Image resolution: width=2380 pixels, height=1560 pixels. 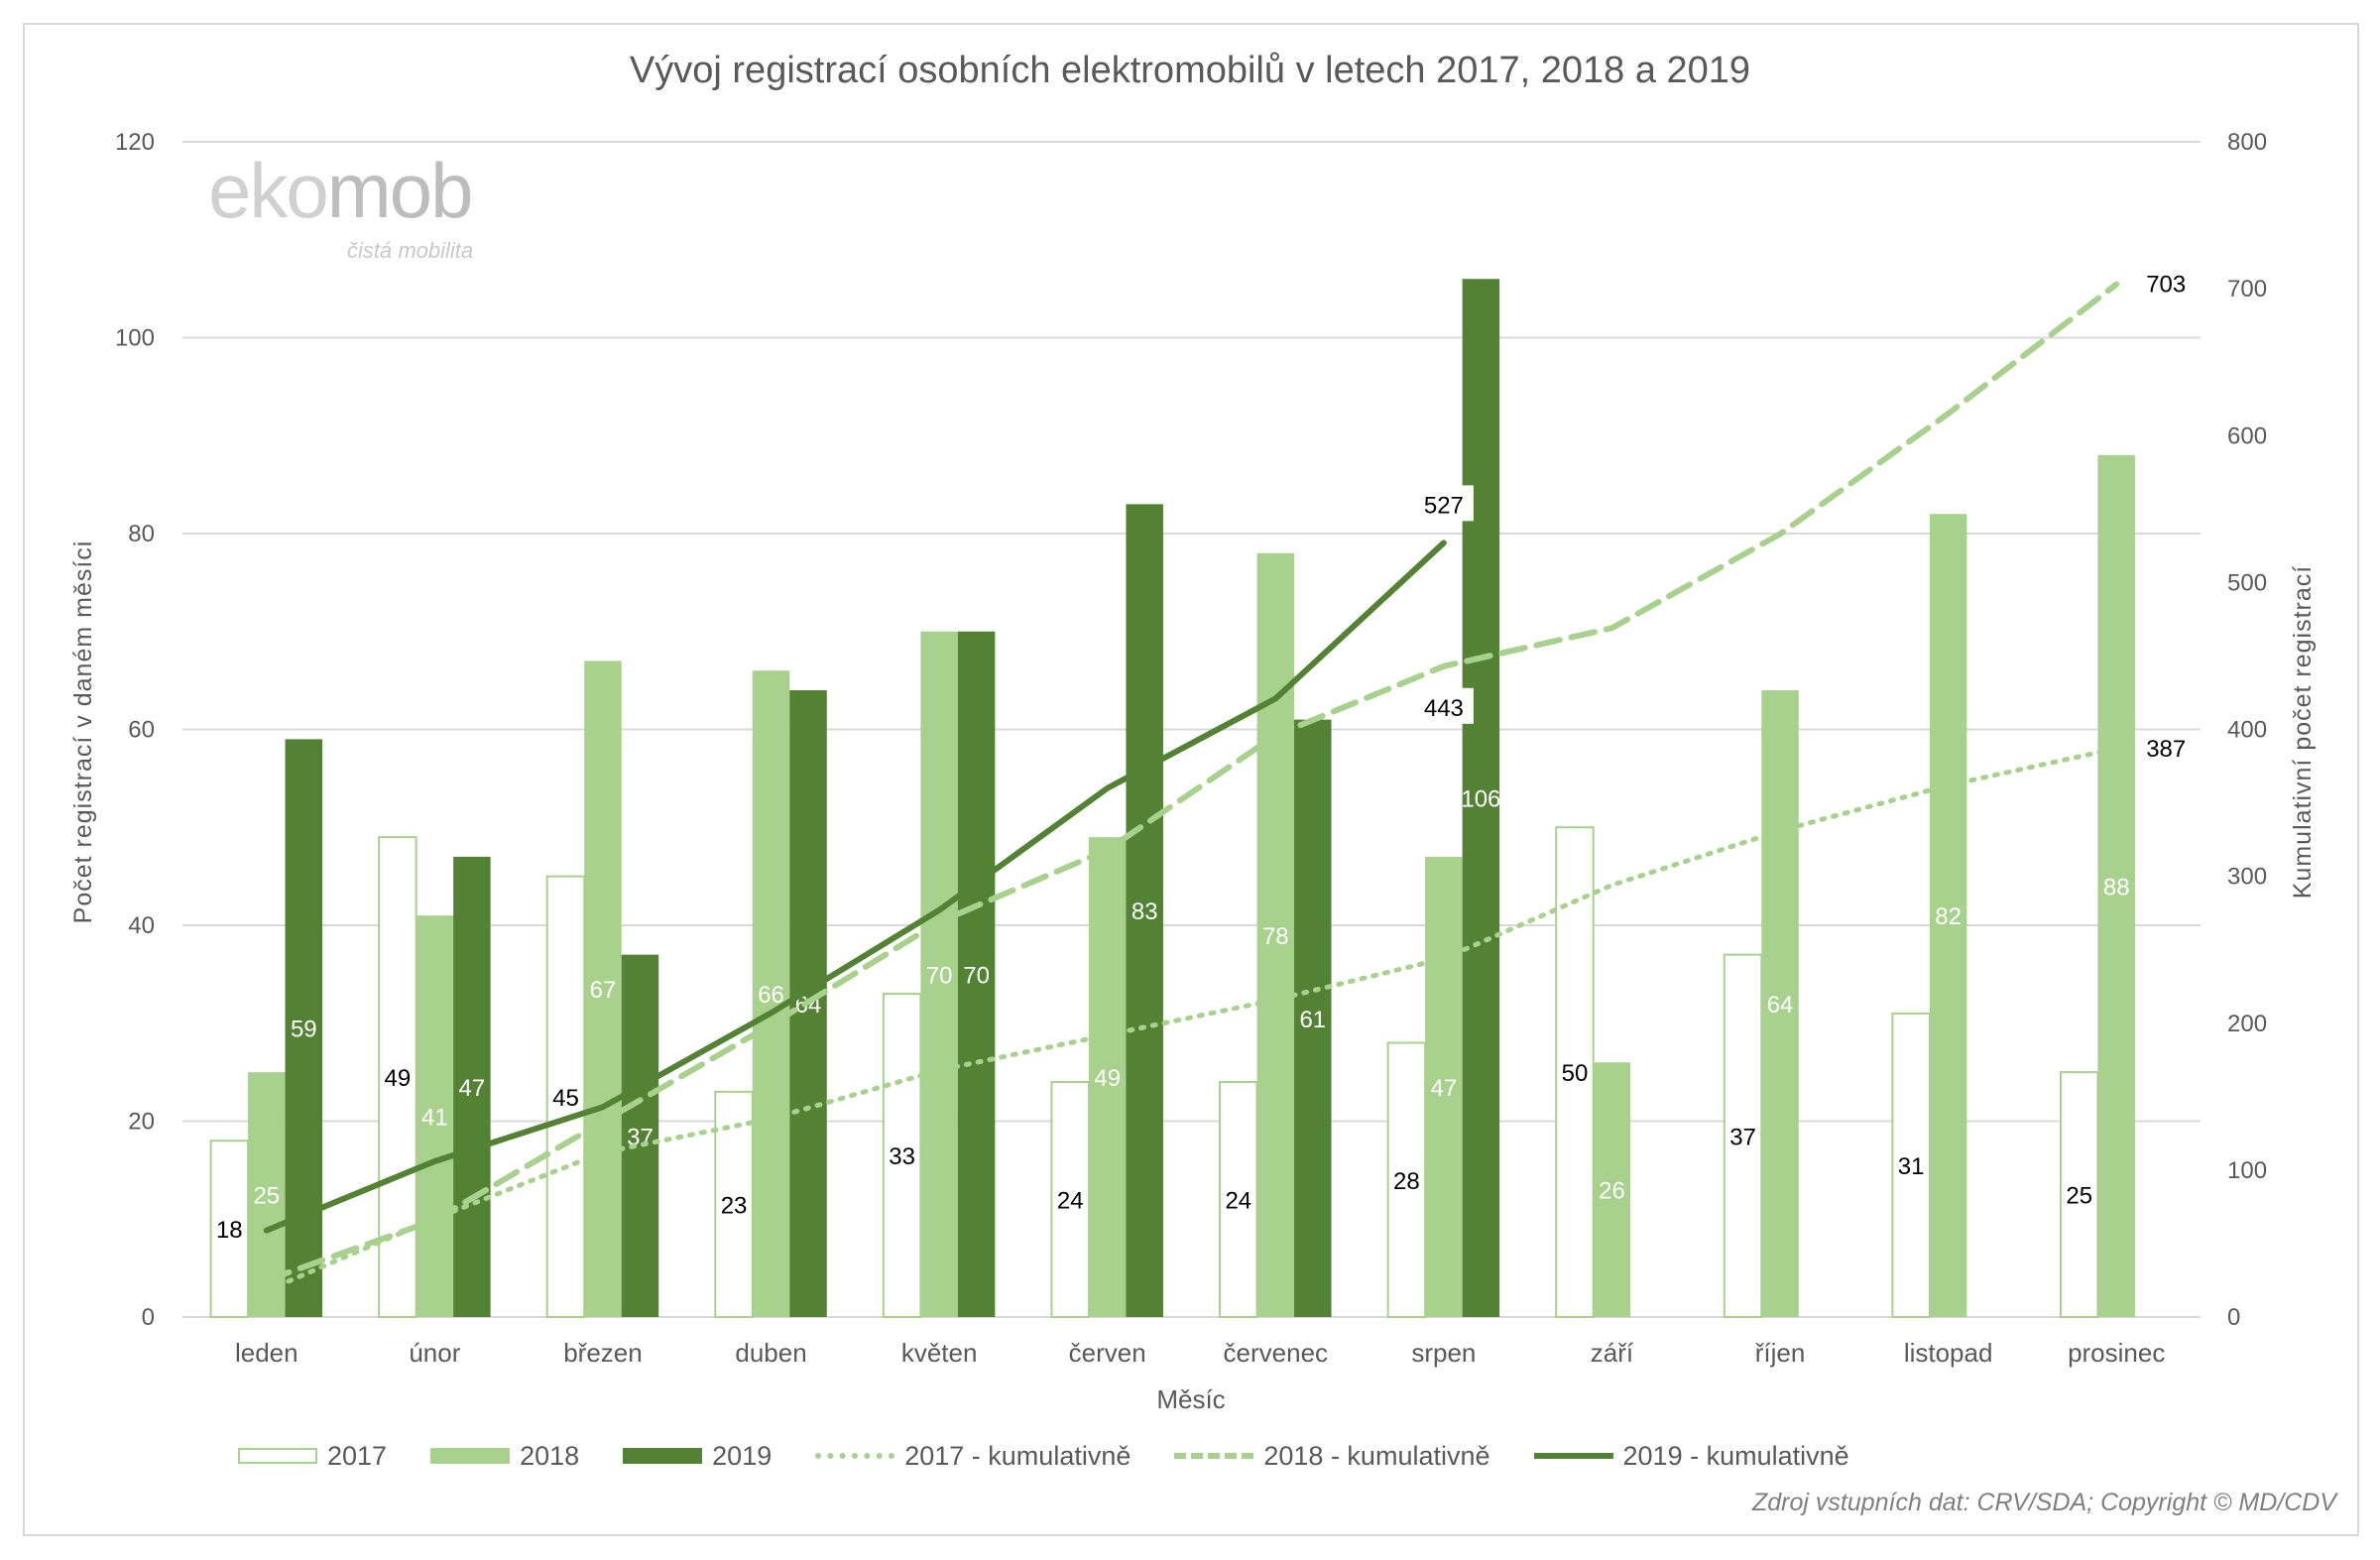 What do you see at coordinates (357, 1456) in the screenshot?
I see `legend-label: 2017` at bounding box center [357, 1456].